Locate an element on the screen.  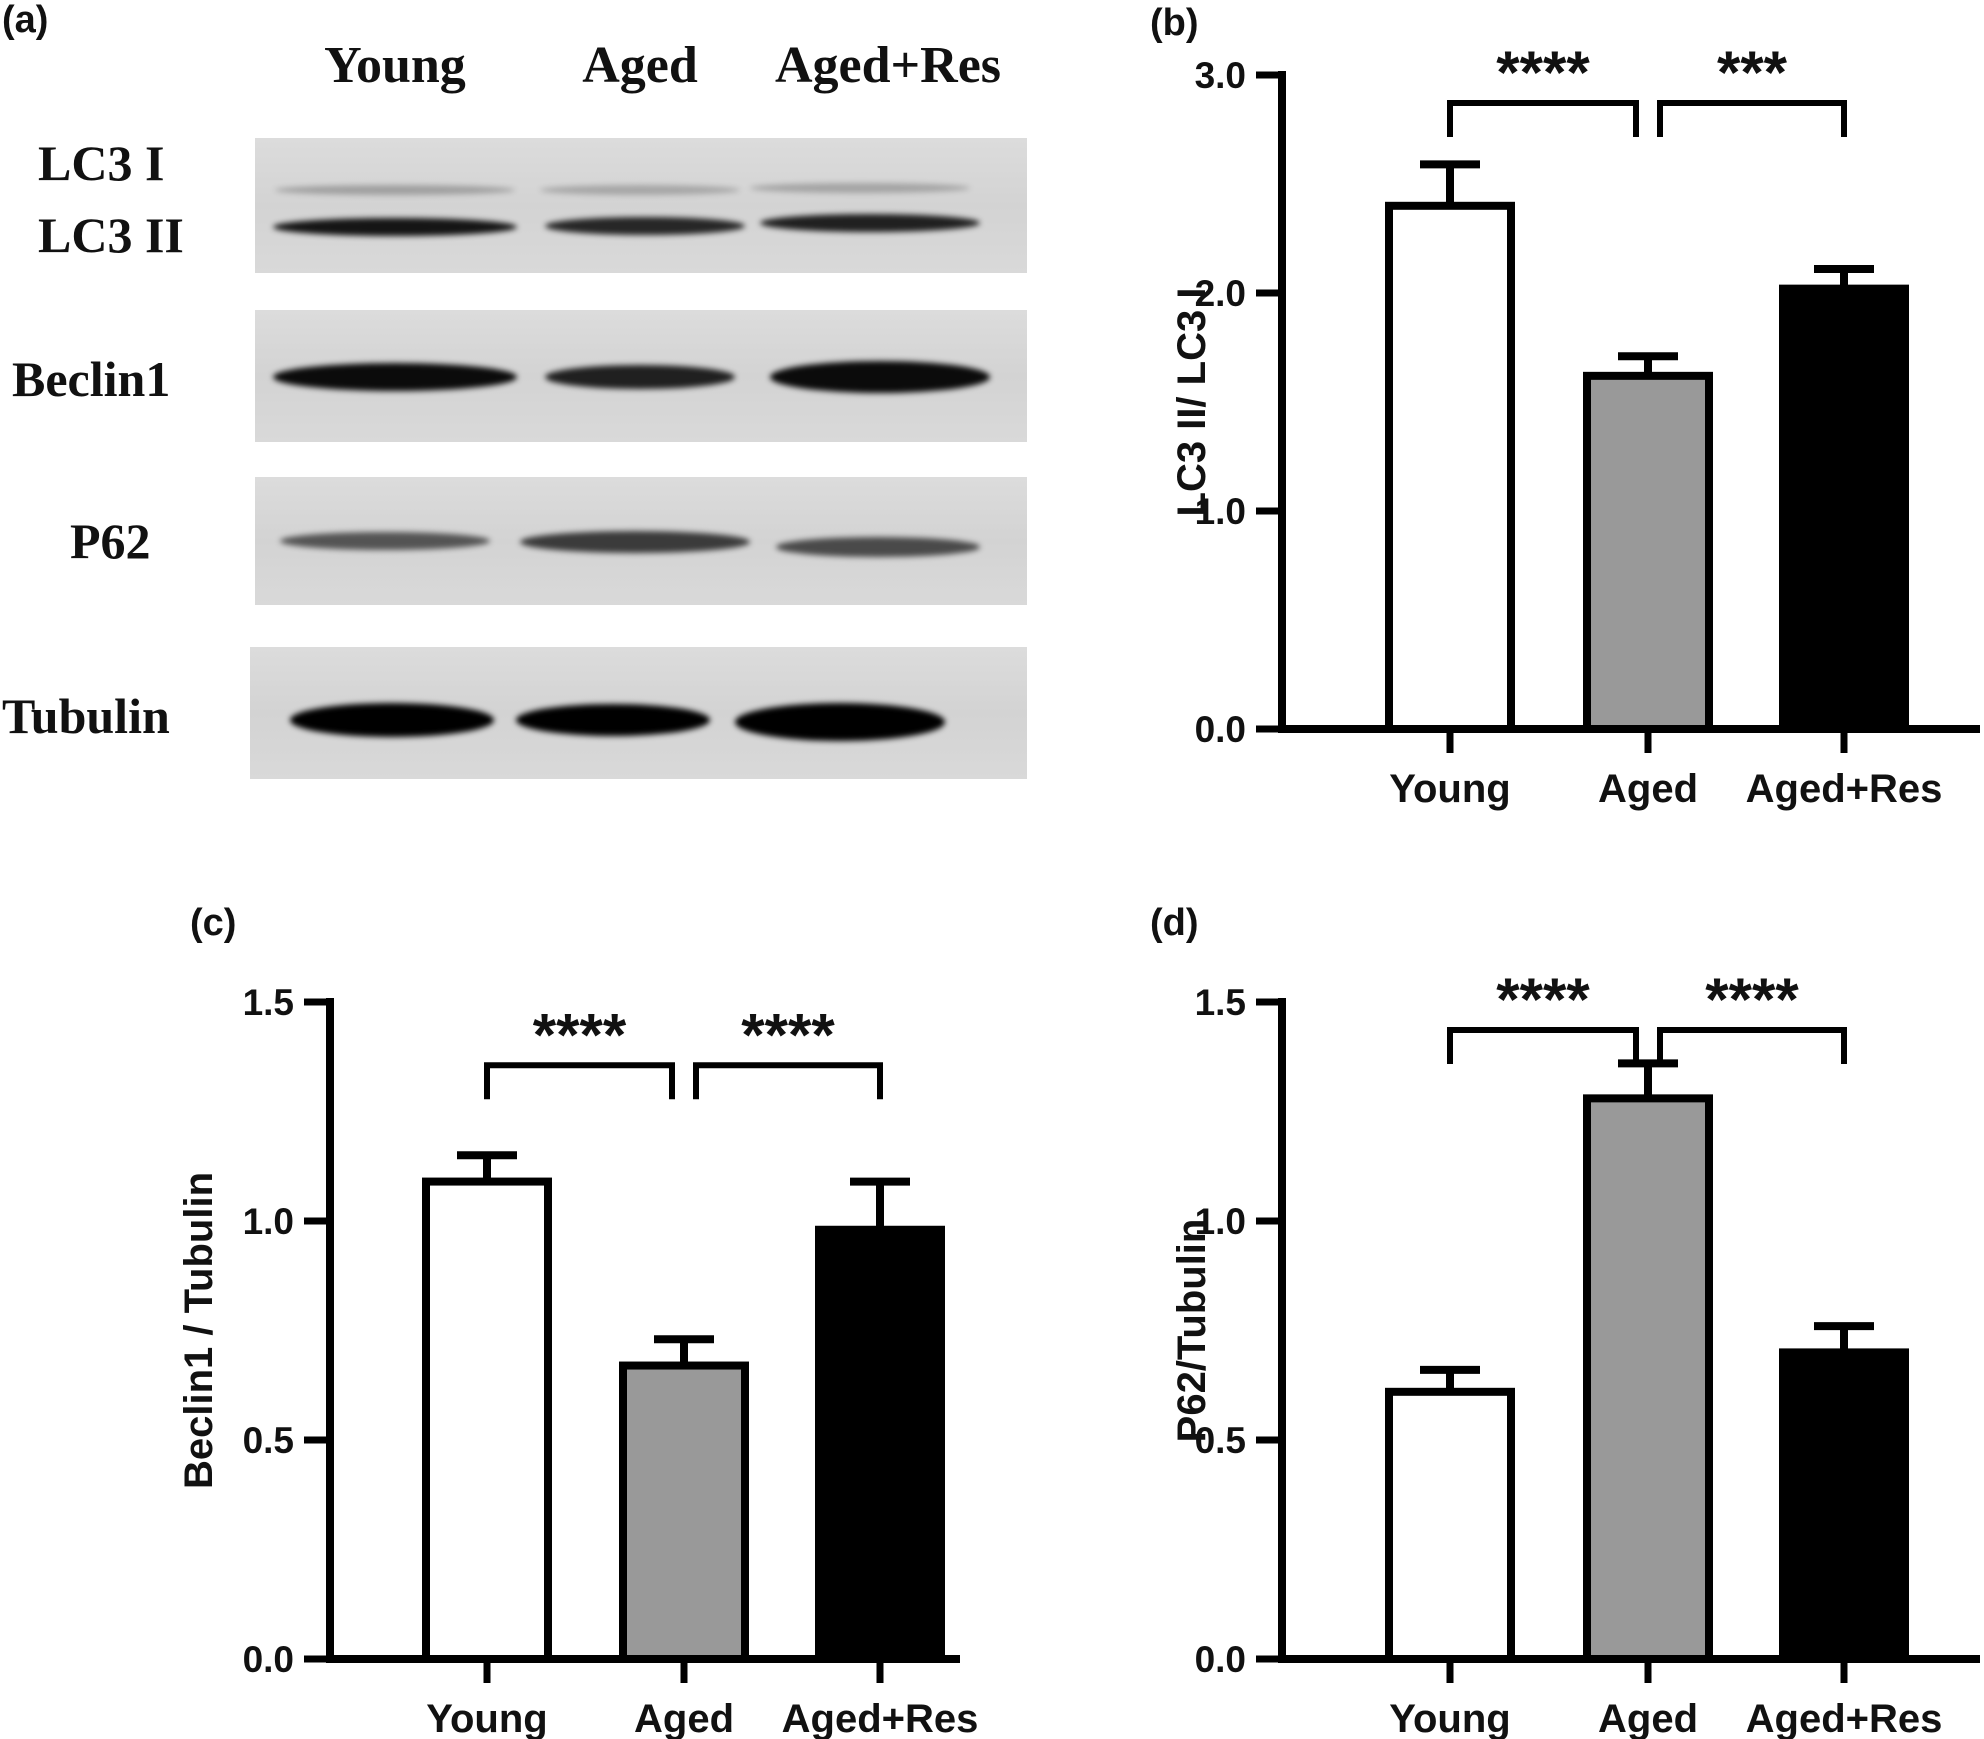
band-lc3-i-aged is located at coordinates (640, 190).